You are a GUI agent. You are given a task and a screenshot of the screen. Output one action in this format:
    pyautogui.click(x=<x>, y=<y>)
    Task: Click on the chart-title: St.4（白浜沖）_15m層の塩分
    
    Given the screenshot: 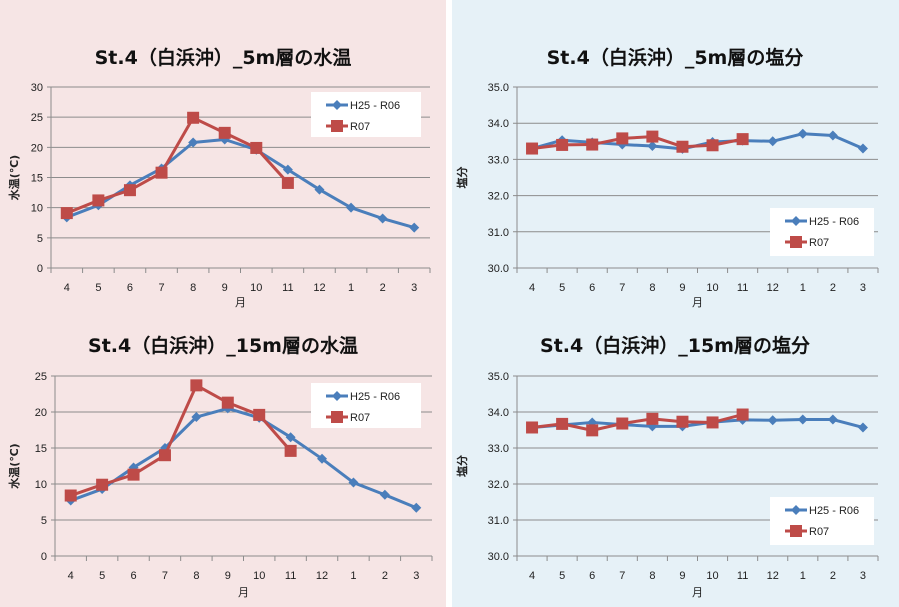 What is the action you would take?
    pyautogui.click(x=675, y=345)
    